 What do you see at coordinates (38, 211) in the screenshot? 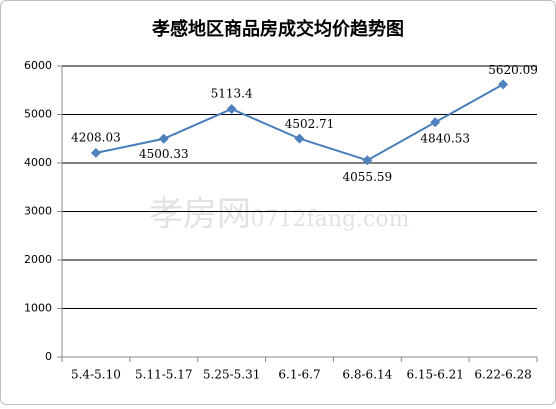
I see `y-tick-label: 3000` at bounding box center [38, 211].